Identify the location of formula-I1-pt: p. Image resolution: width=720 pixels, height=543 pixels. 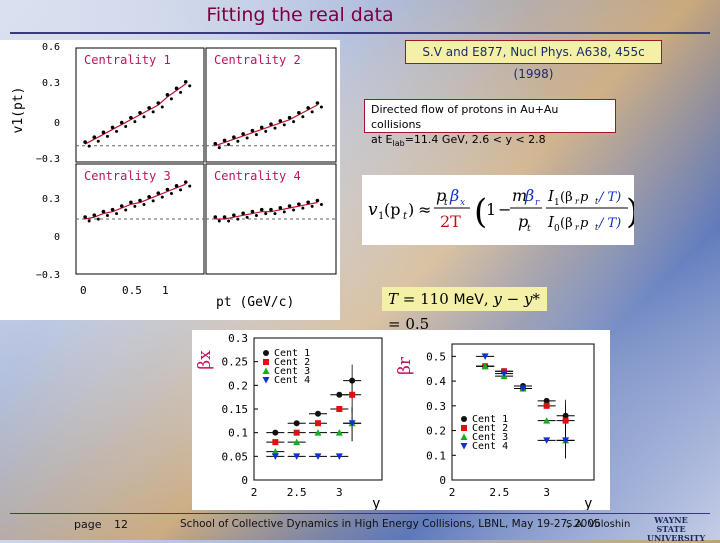
(584, 197).